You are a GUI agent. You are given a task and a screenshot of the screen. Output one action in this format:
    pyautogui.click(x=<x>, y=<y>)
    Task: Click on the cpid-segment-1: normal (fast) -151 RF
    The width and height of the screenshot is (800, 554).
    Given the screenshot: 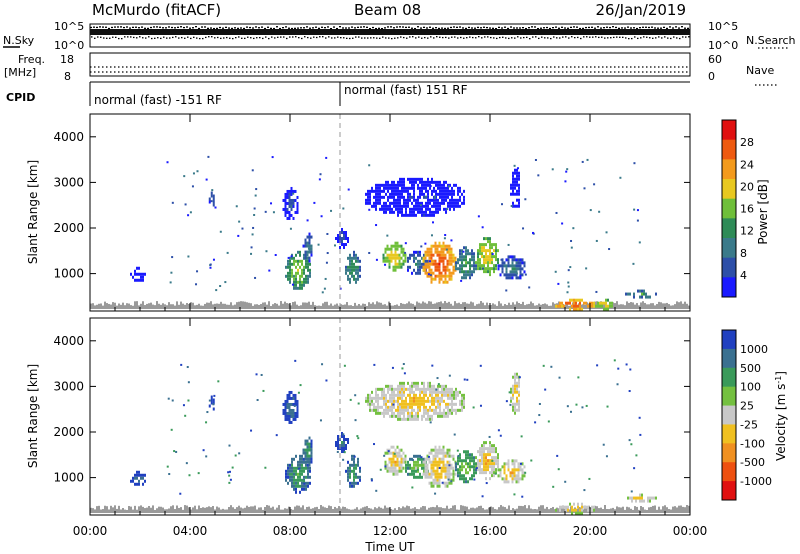 What is the action you would take?
    pyautogui.click(x=158, y=100)
    